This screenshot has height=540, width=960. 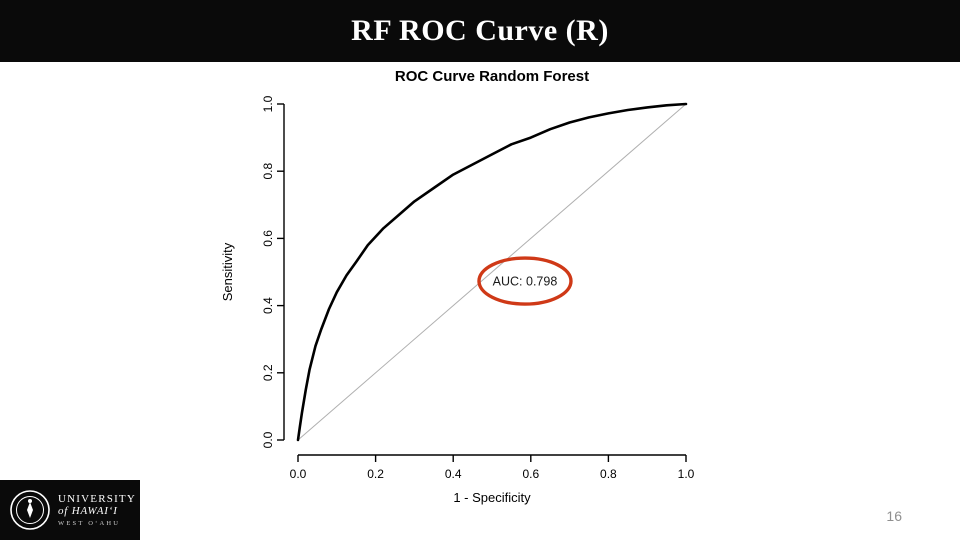 I want to click on slide-header: RF ROC Curve (R), so click(x=480, y=31).